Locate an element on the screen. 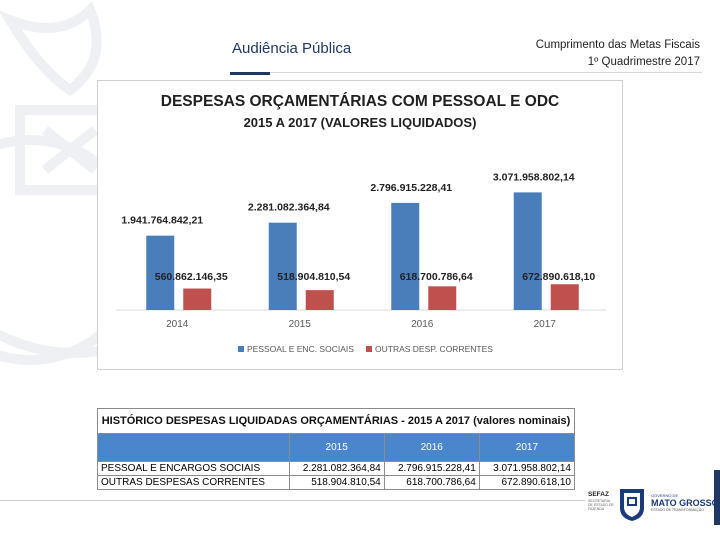  table-header-2017: 2017 is located at coordinates (527, 447).